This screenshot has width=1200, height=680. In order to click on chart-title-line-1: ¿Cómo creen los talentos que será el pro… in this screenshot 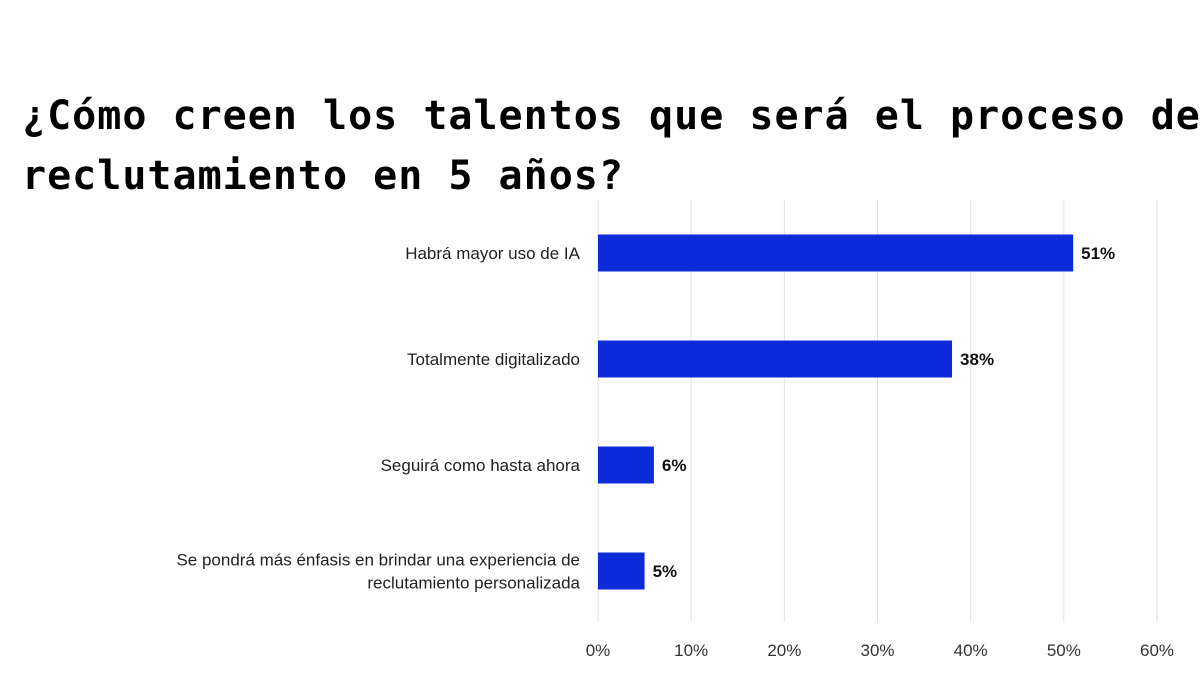, I will do `click(611, 116)`.